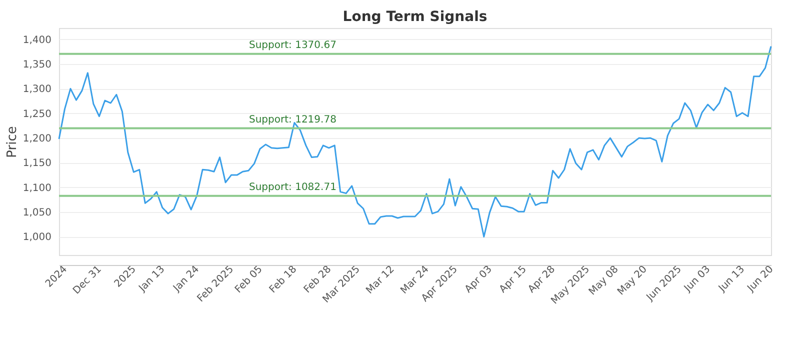 This screenshot has height=350, width=800. What do you see at coordinates (12, 142) in the screenshot?
I see `y-axis-title: Price` at bounding box center [12, 142].